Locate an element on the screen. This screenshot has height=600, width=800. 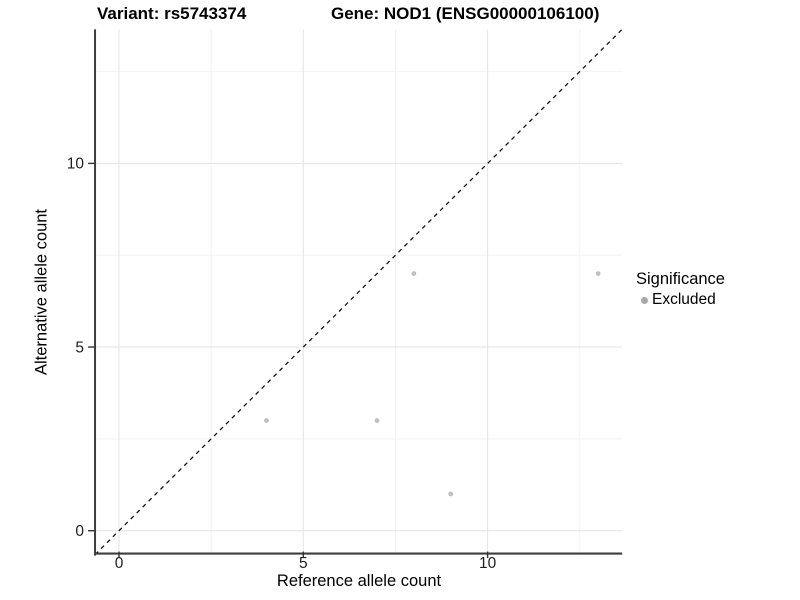
x-tick-label: 5 is located at coordinates (303, 563).